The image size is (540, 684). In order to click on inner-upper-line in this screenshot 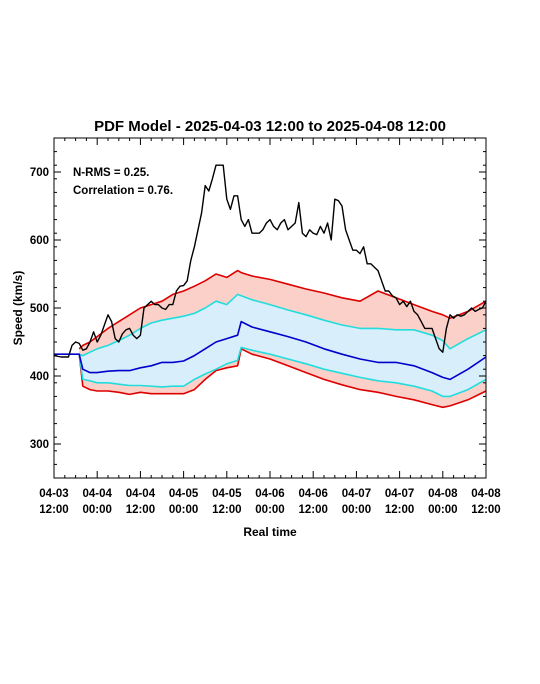, I will do `click(282, 325)`.